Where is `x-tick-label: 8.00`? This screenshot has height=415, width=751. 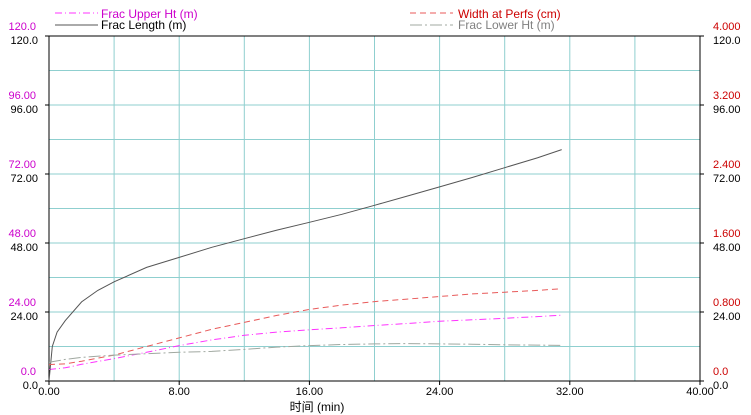
x-tick-label: 8.00 is located at coordinates (178, 392).